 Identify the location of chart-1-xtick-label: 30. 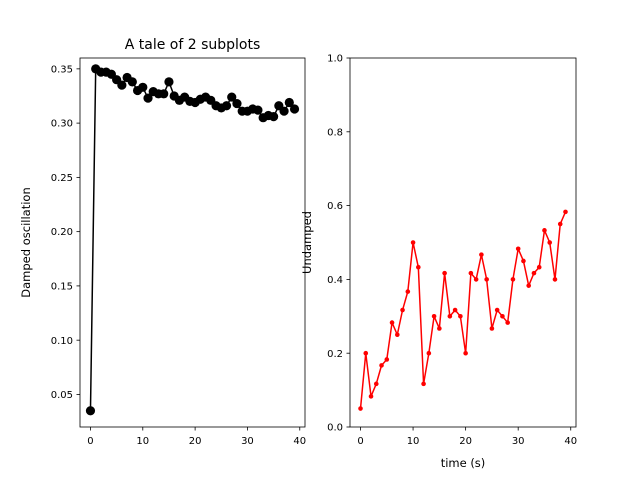
(518, 441).